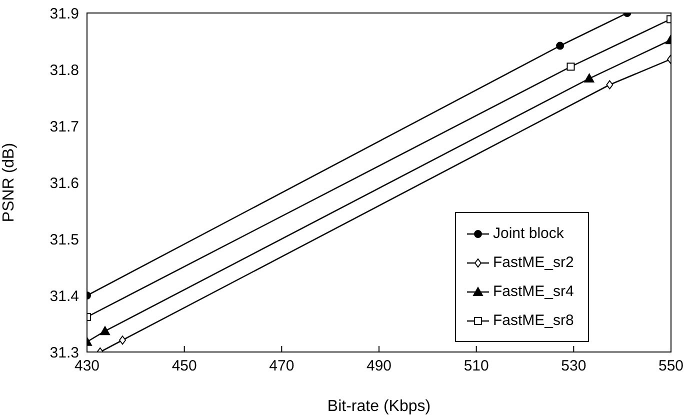  Describe the element at coordinates (281, 366) in the screenshot. I see `x-tick-label: 470` at that location.